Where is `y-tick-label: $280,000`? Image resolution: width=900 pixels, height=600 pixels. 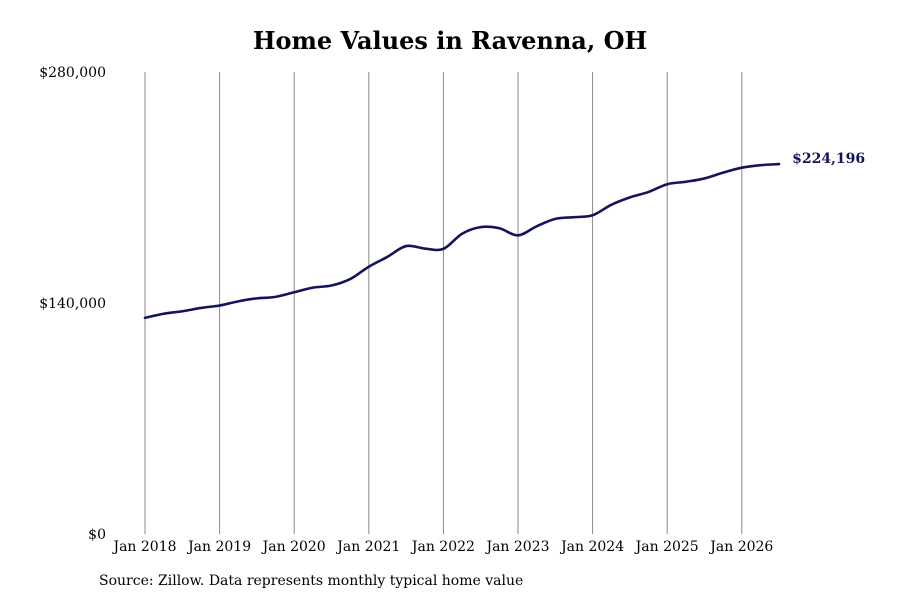
y-tick-label: $280,000 is located at coordinates (72, 73).